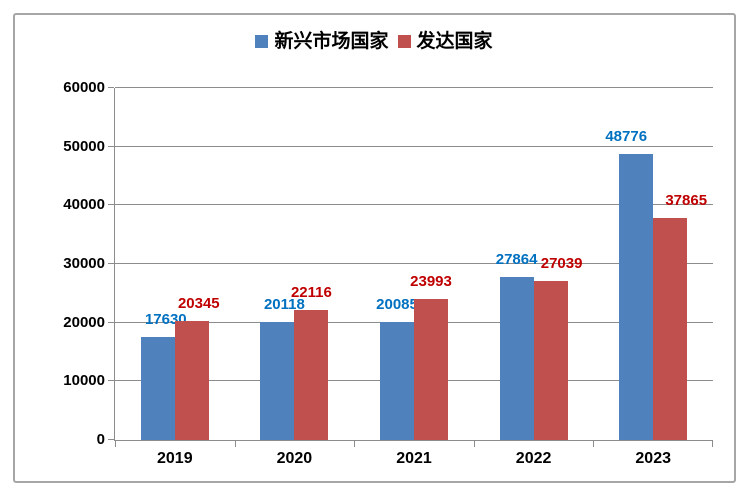 The height and width of the screenshot is (494, 748). What do you see at coordinates (84, 146) in the screenshot?
I see `y-axis-tick-label: 50000` at bounding box center [84, 146].